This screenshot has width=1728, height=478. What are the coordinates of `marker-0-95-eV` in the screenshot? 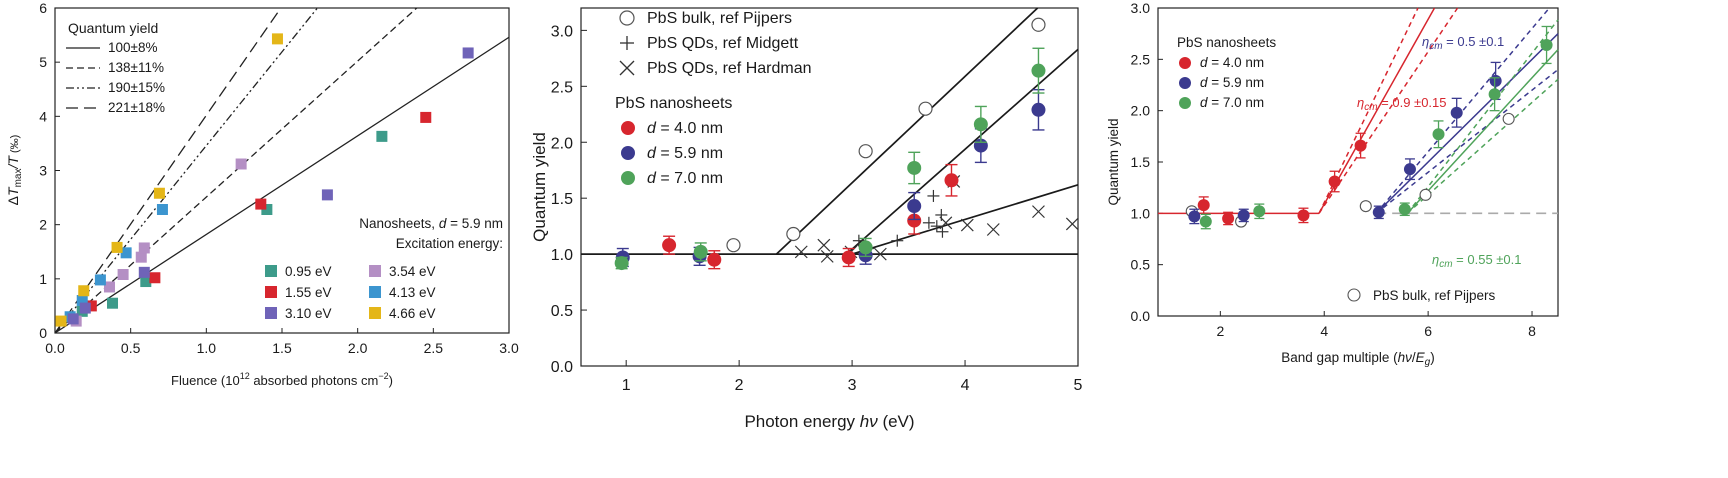 It's located at (382, 136).